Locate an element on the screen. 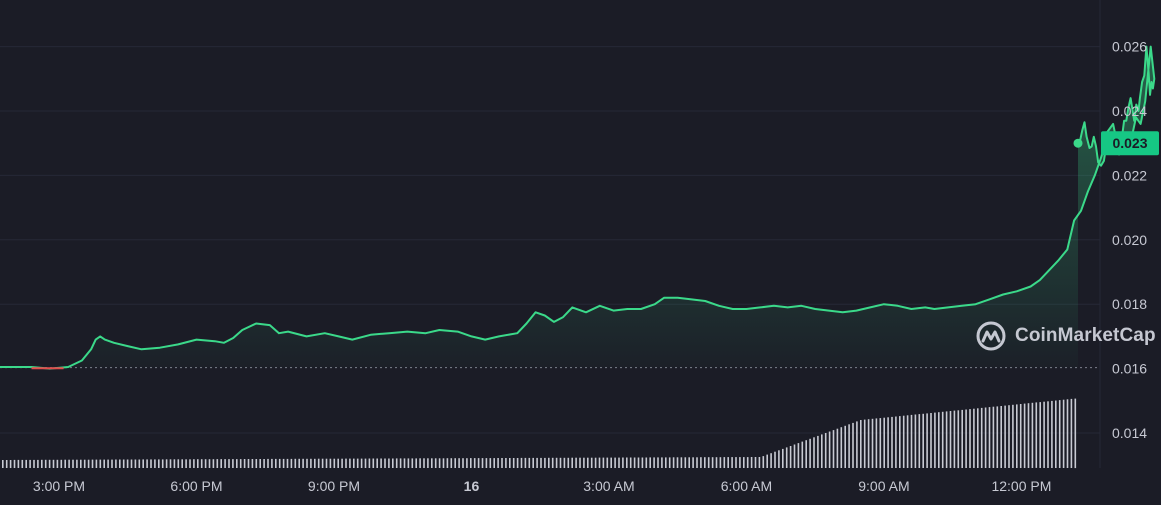  x-tick-label: 3:00 AM is located at coordinates (608, 486).